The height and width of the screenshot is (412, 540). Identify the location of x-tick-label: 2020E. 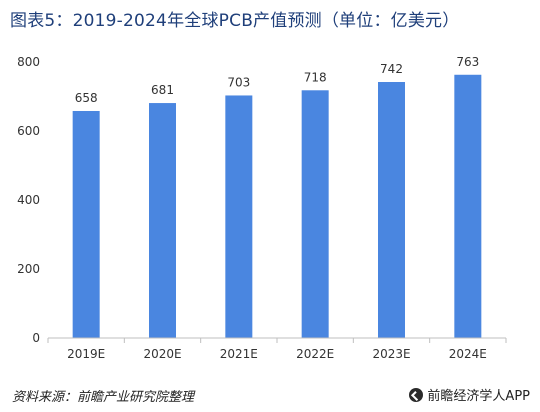
(162, 354).